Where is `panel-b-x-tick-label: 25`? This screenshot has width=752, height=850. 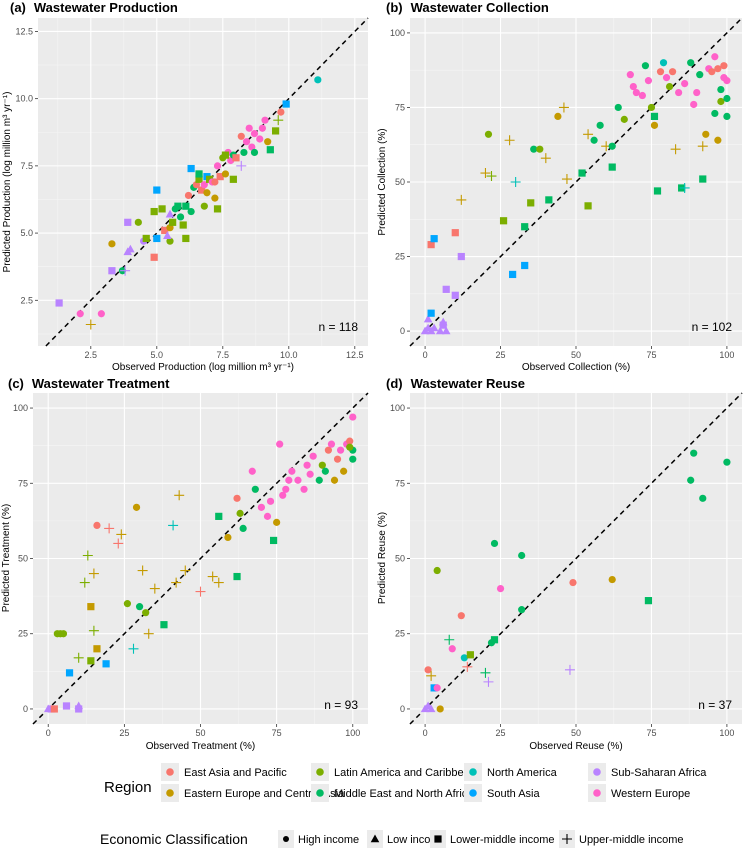
panel-b-x-tick-label: 25 is located at coordinates (501, 355).